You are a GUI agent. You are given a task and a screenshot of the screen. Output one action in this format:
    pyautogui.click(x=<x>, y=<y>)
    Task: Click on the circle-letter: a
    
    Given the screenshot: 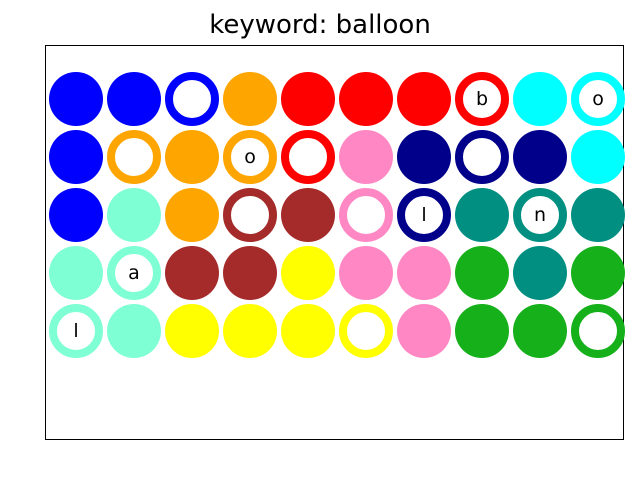 What is the action you would take?
    pyautogui.click(x=134, y=272)
    